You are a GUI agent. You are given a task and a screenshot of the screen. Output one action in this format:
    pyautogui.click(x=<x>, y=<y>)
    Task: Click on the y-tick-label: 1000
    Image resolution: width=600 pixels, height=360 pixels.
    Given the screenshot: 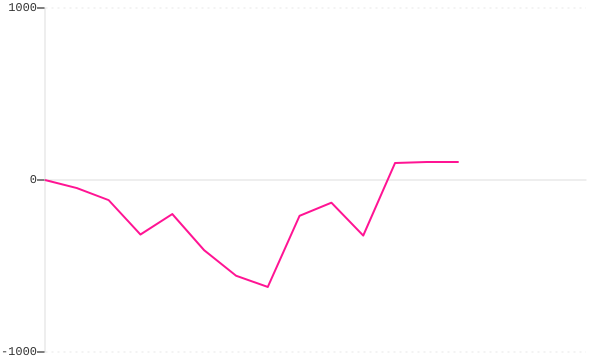 What is the action you would take?
    pyautogui.click(x=22, y=8)
    